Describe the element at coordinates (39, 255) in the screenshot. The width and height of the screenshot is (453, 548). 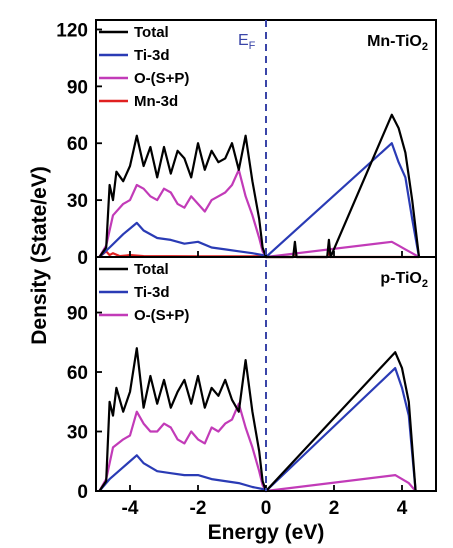
I see `y-axis-label: Density (State/eV)` at that location.